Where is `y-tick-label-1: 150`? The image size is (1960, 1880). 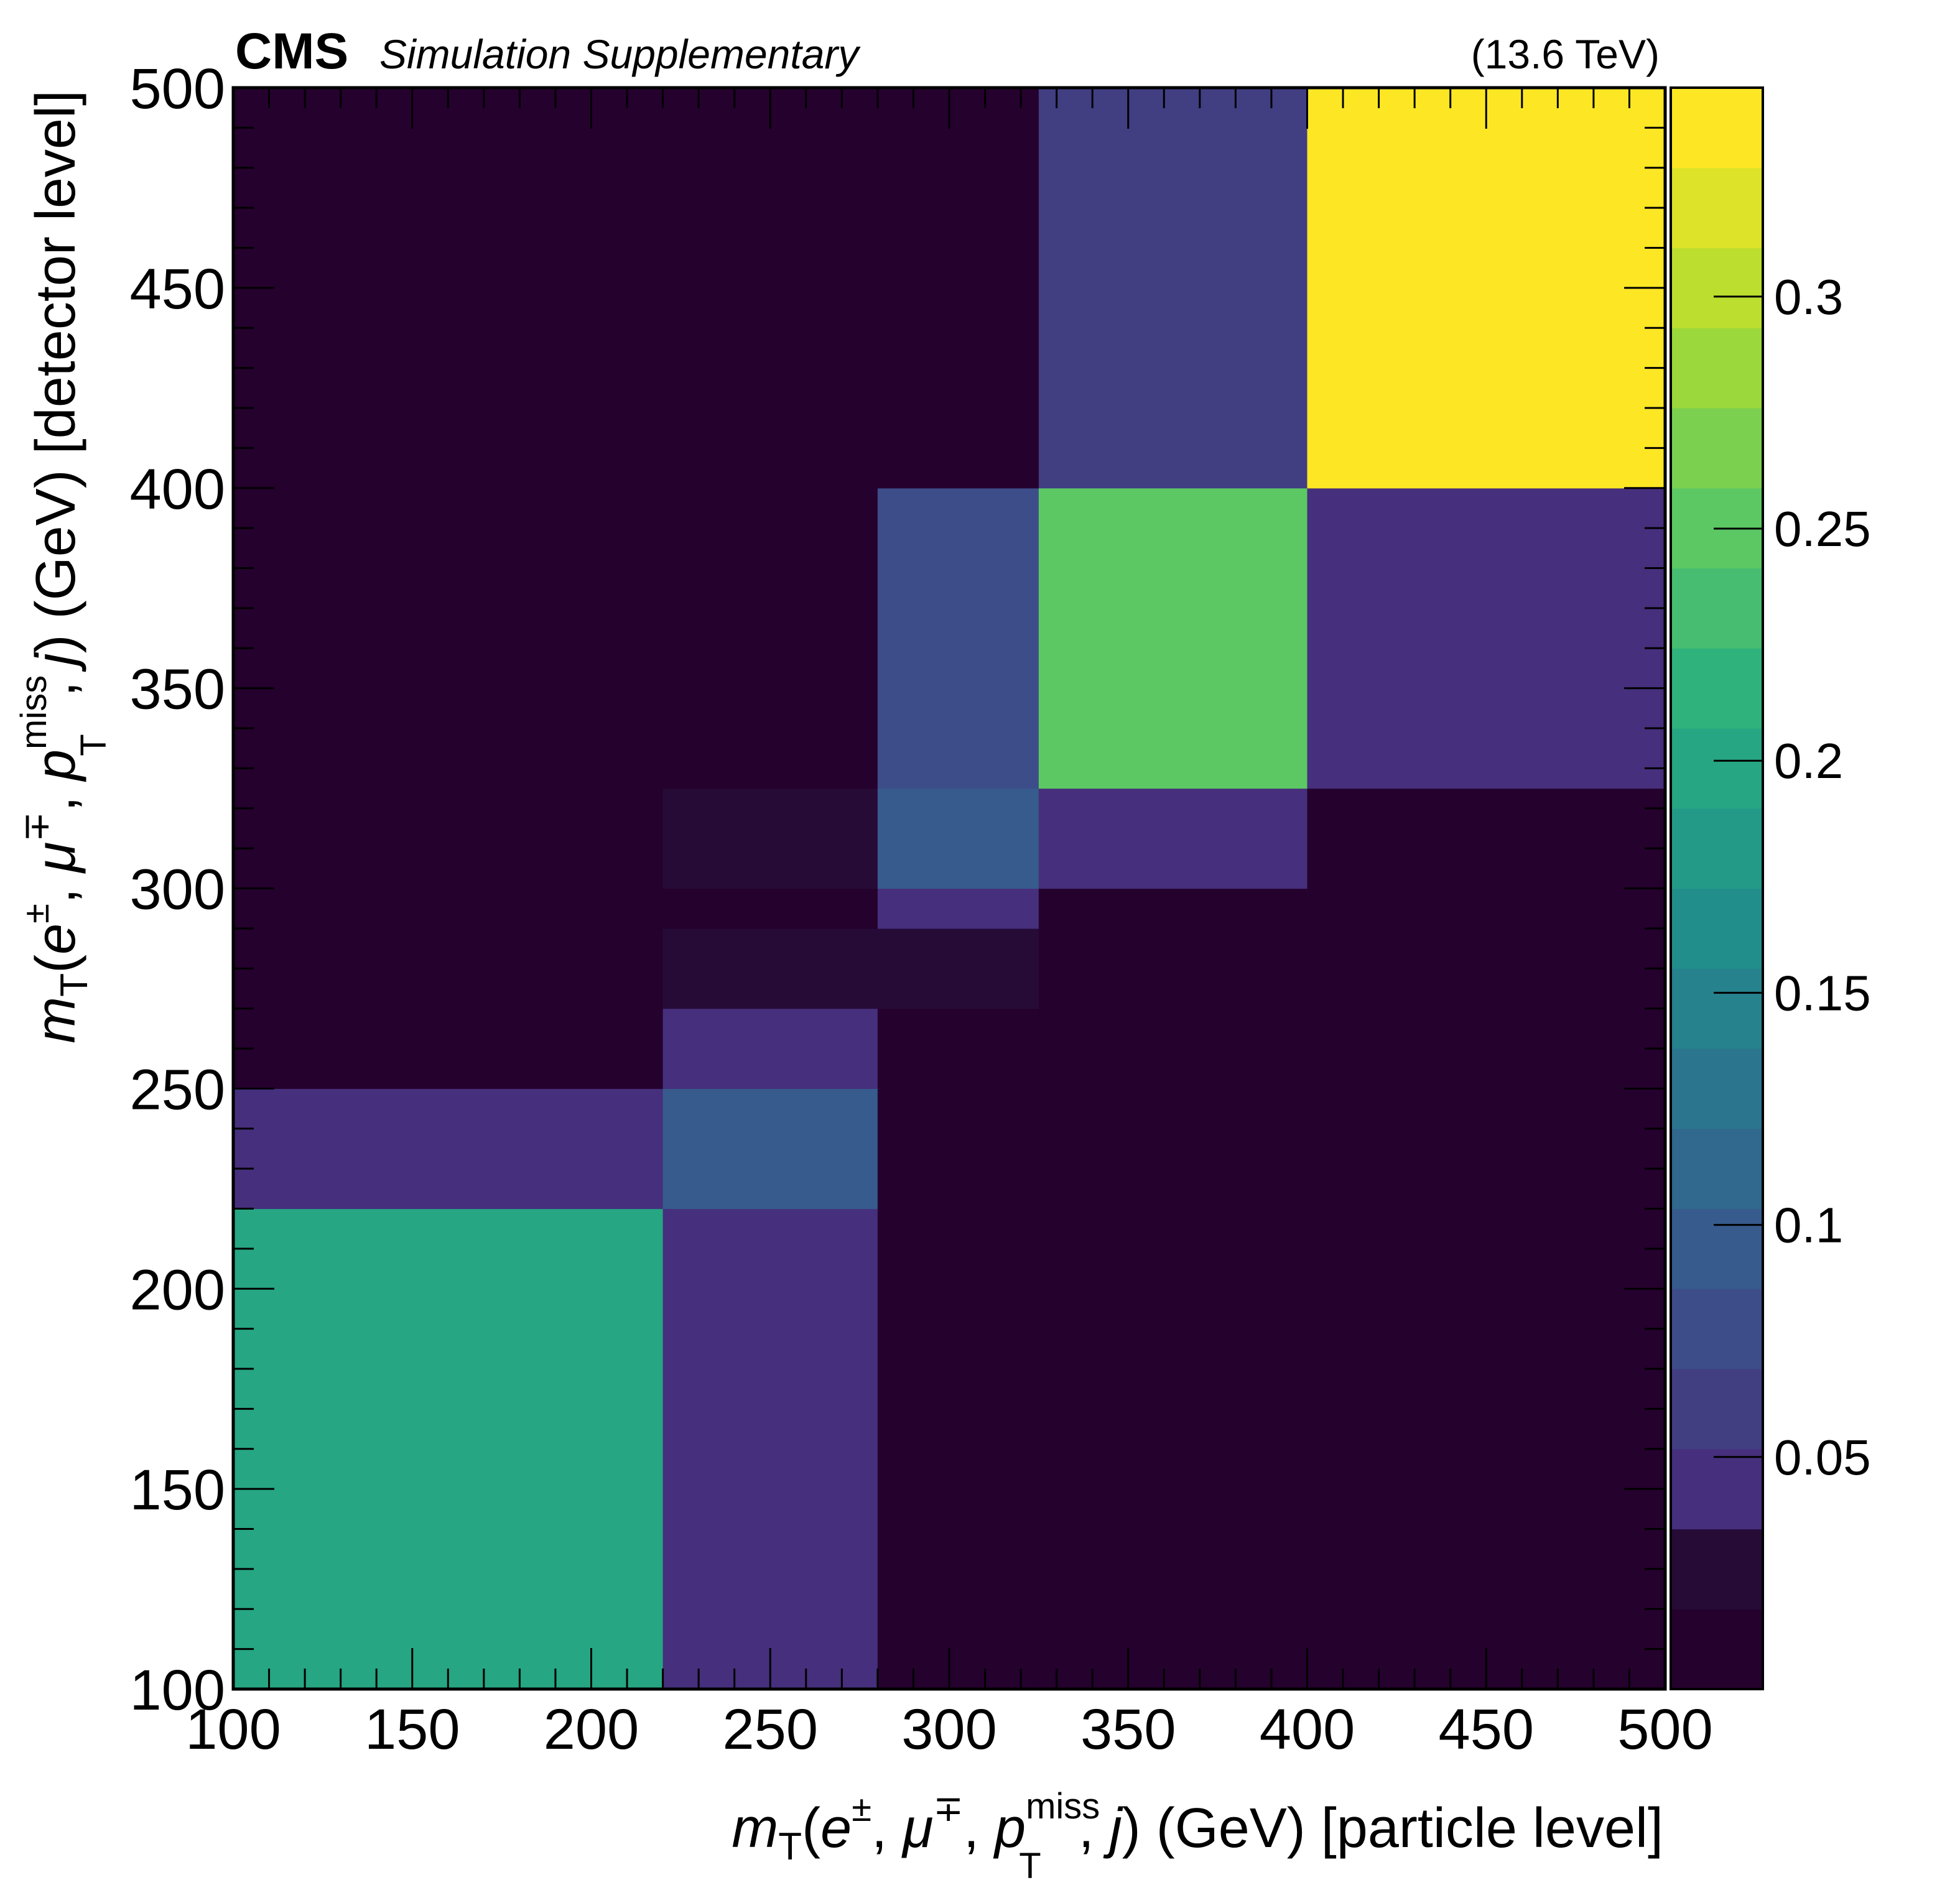 y-tick-label-1: 150 is located at coordinates (178, 1490).